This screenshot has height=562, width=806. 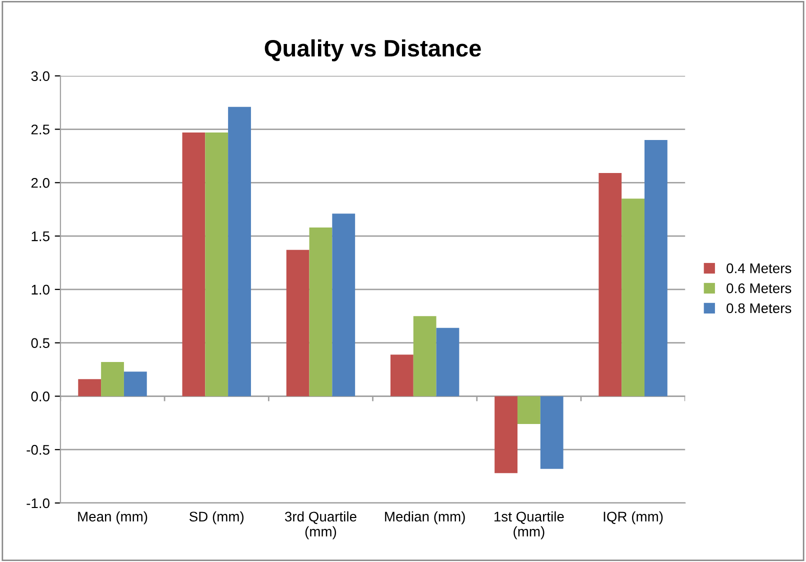 I want to click on x-tick-label: Mean (mm), so click(x=113, y=517).